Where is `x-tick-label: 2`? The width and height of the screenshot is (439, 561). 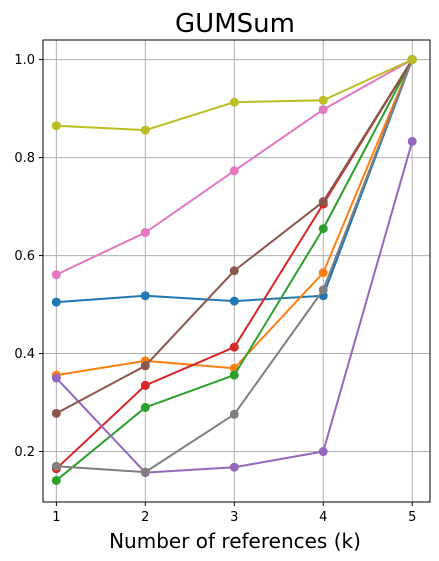
x-tick-label: 2 is located at coordinates (145, 517).